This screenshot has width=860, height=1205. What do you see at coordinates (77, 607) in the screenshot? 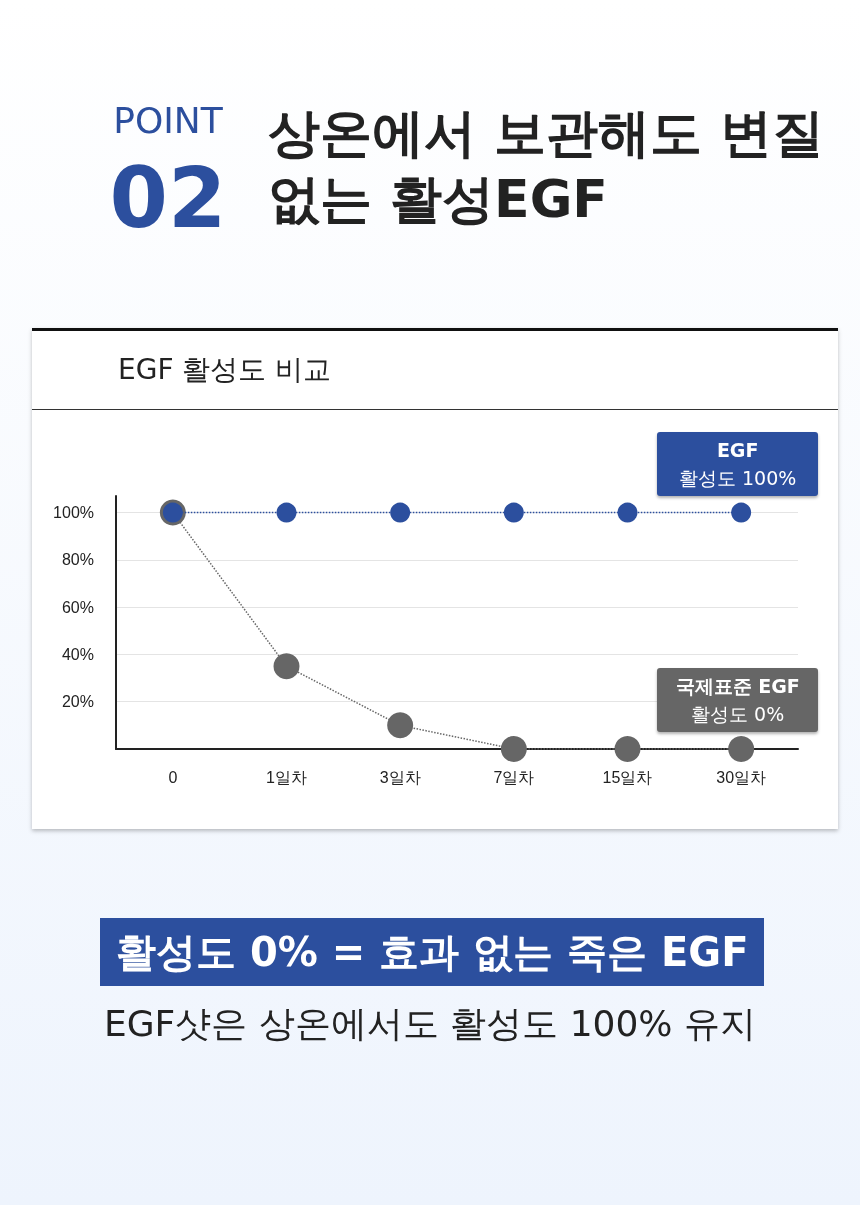
I see `y-tick-label: 60%` at bounding box center [77, 607].